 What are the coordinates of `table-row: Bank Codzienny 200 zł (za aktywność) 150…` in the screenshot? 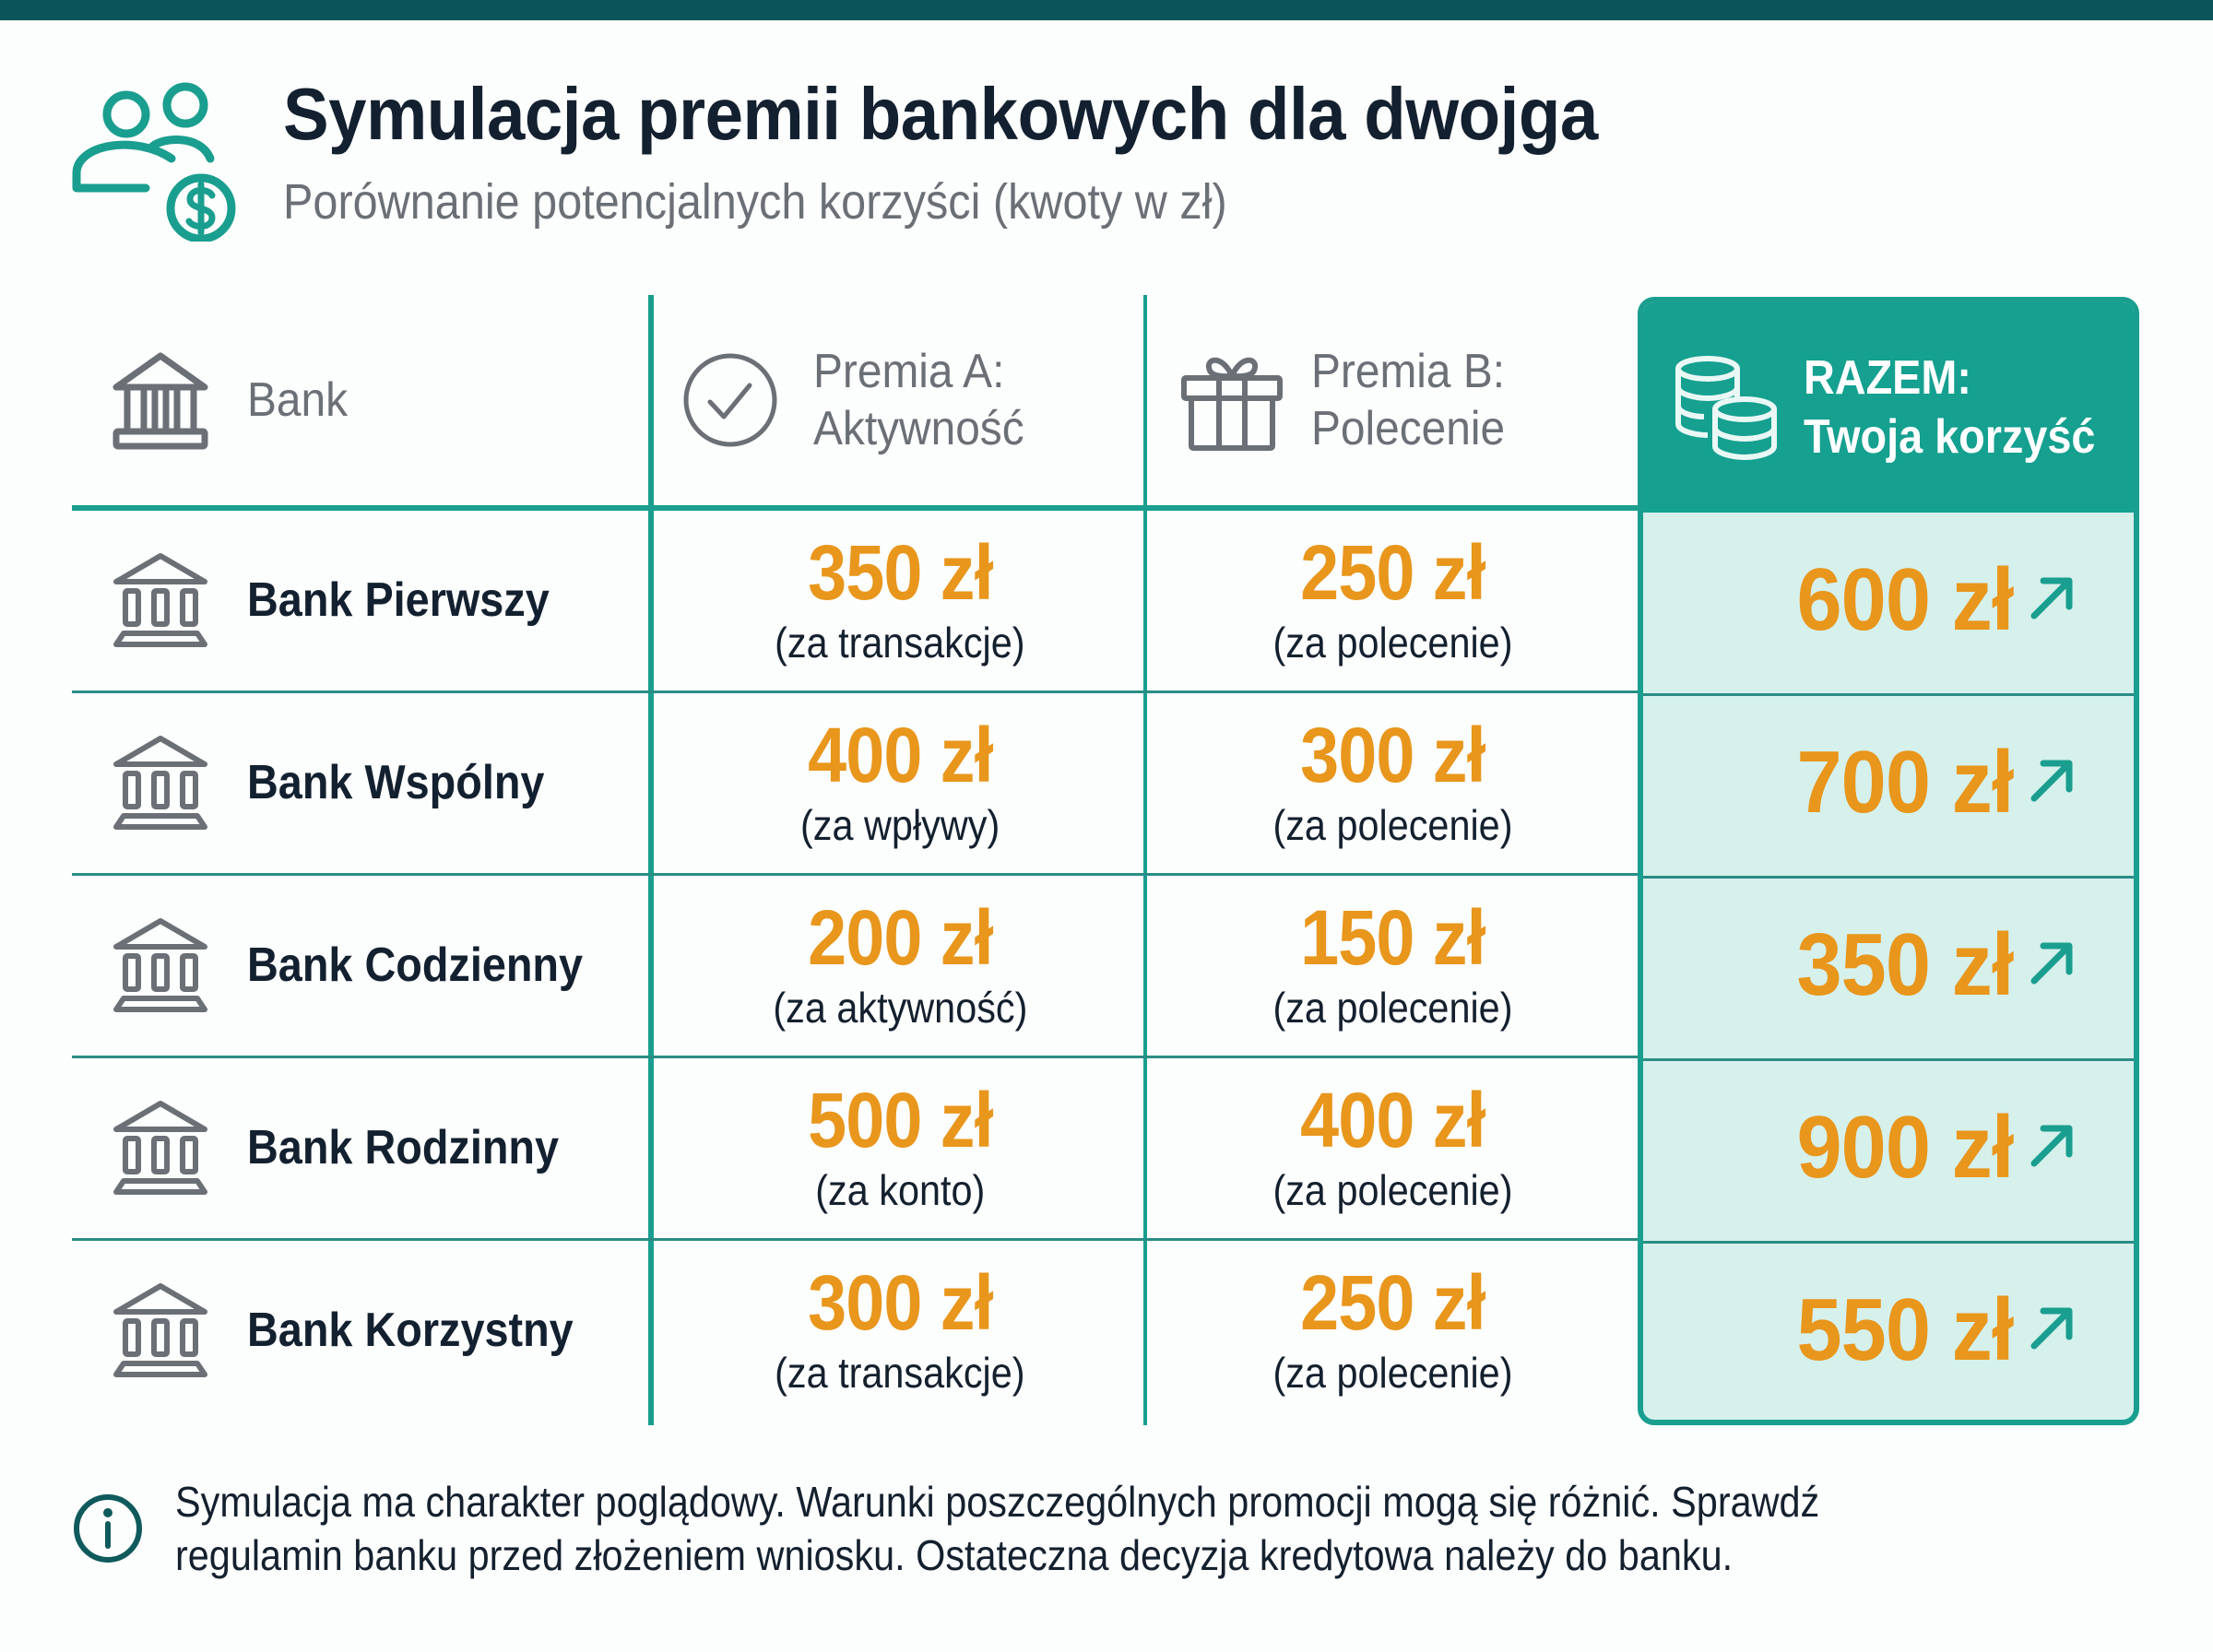 It's located at (1105, 965).